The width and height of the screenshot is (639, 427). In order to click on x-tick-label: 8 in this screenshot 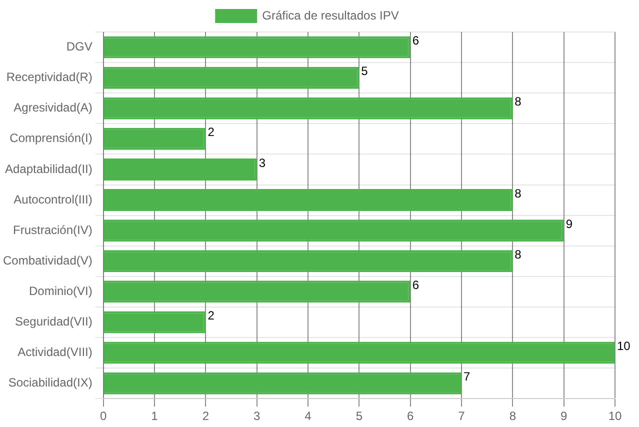, I will do `click(512, 416)`.